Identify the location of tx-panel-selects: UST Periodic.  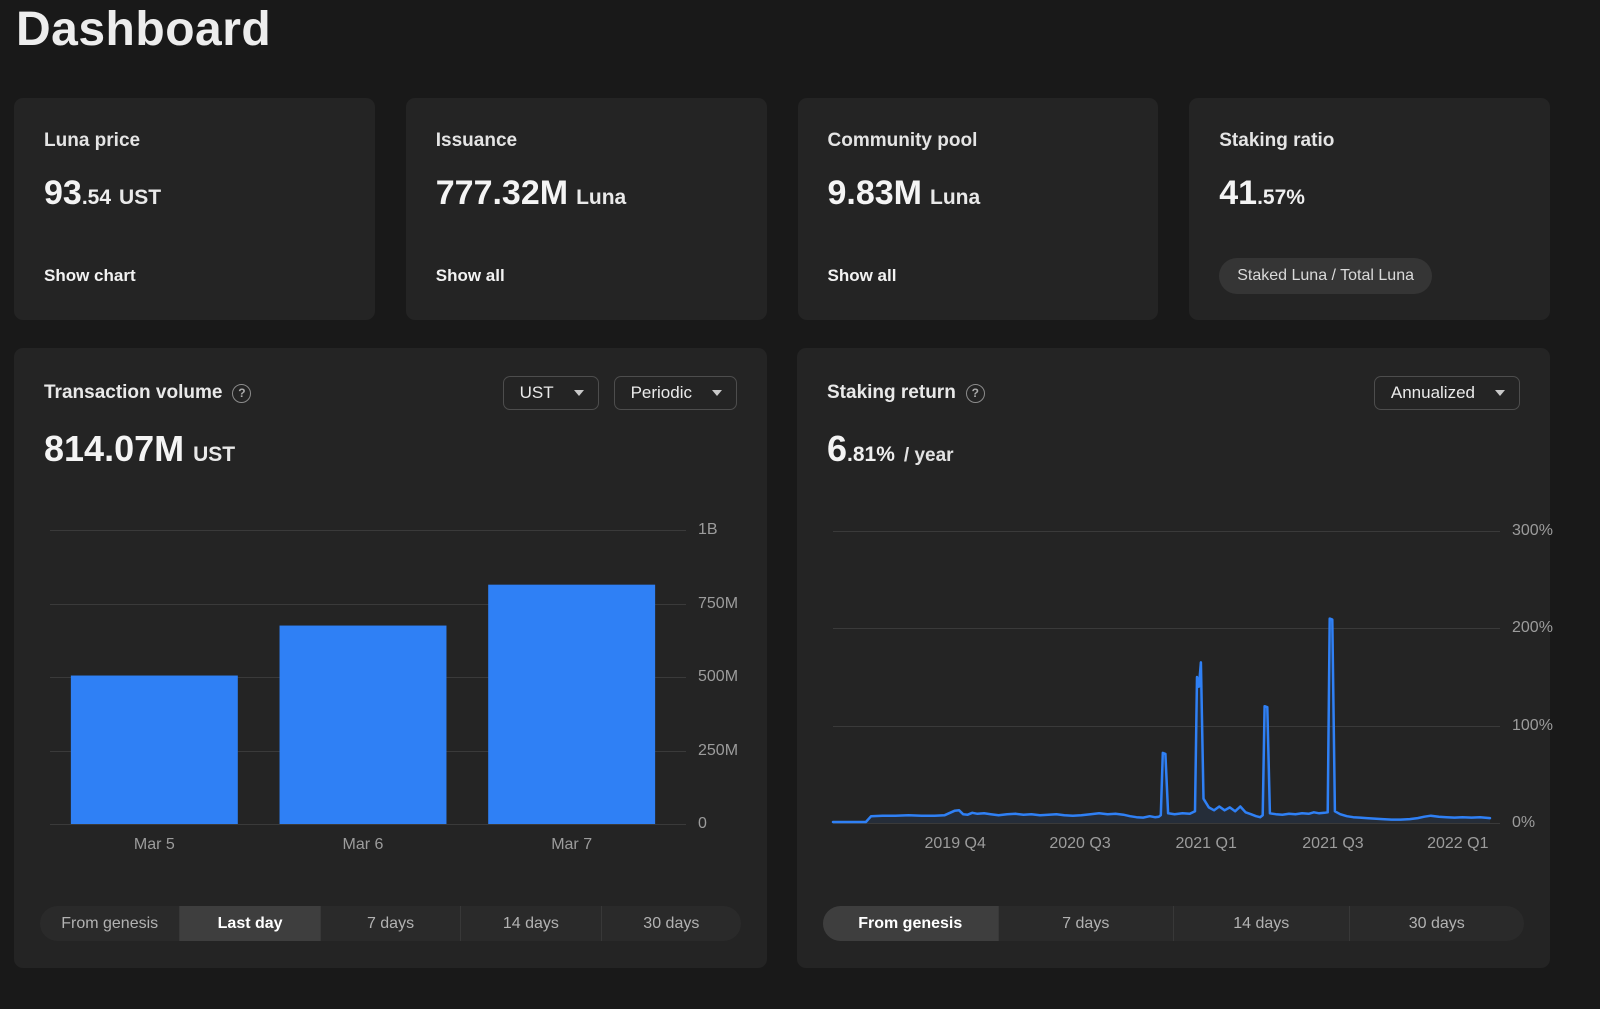
(619, 393).